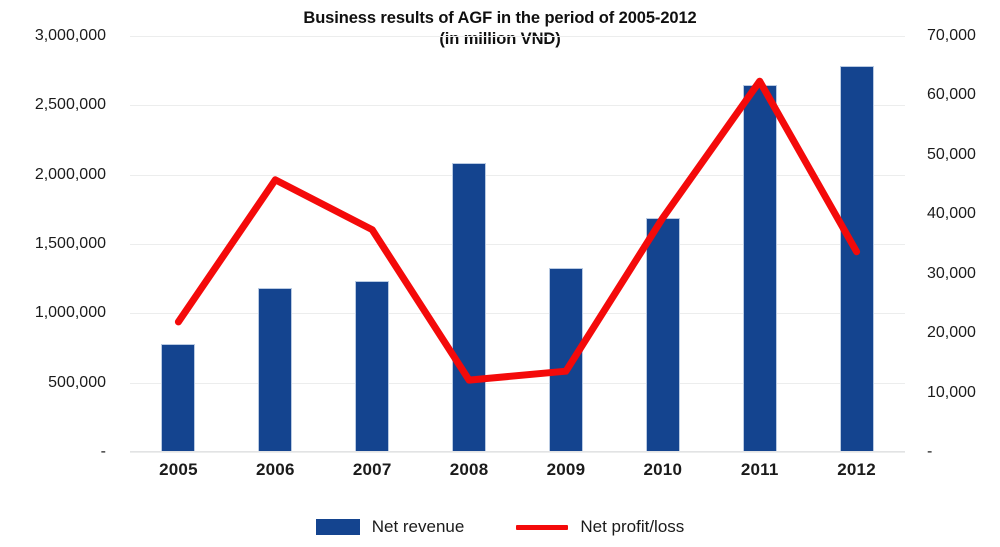  Describe the element at coordinates (663, 469) in the screenshot. I see `x-axis-tick-2010: 2010` at that location.